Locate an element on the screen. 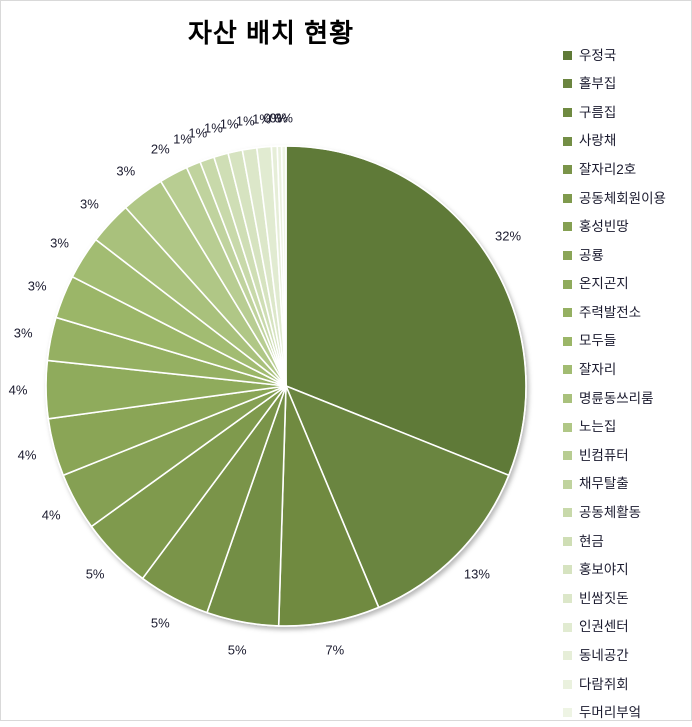  pie-slice-percent-label: 32% is located at coordinates (508, 236).